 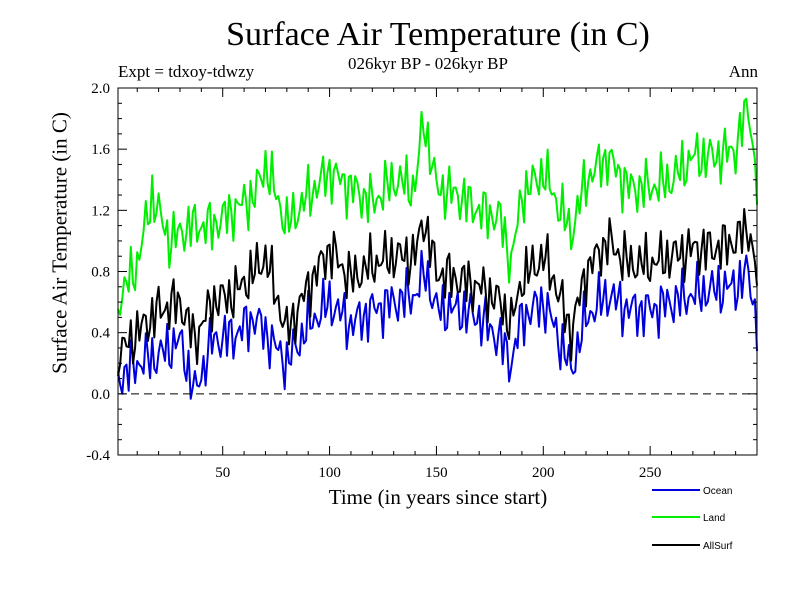 What do you see at coordinates (428, 63) in the screenshot?
I see `chart-subtitle: 026kyr BP - 026kyr BP` at bounding box center [428, 63].